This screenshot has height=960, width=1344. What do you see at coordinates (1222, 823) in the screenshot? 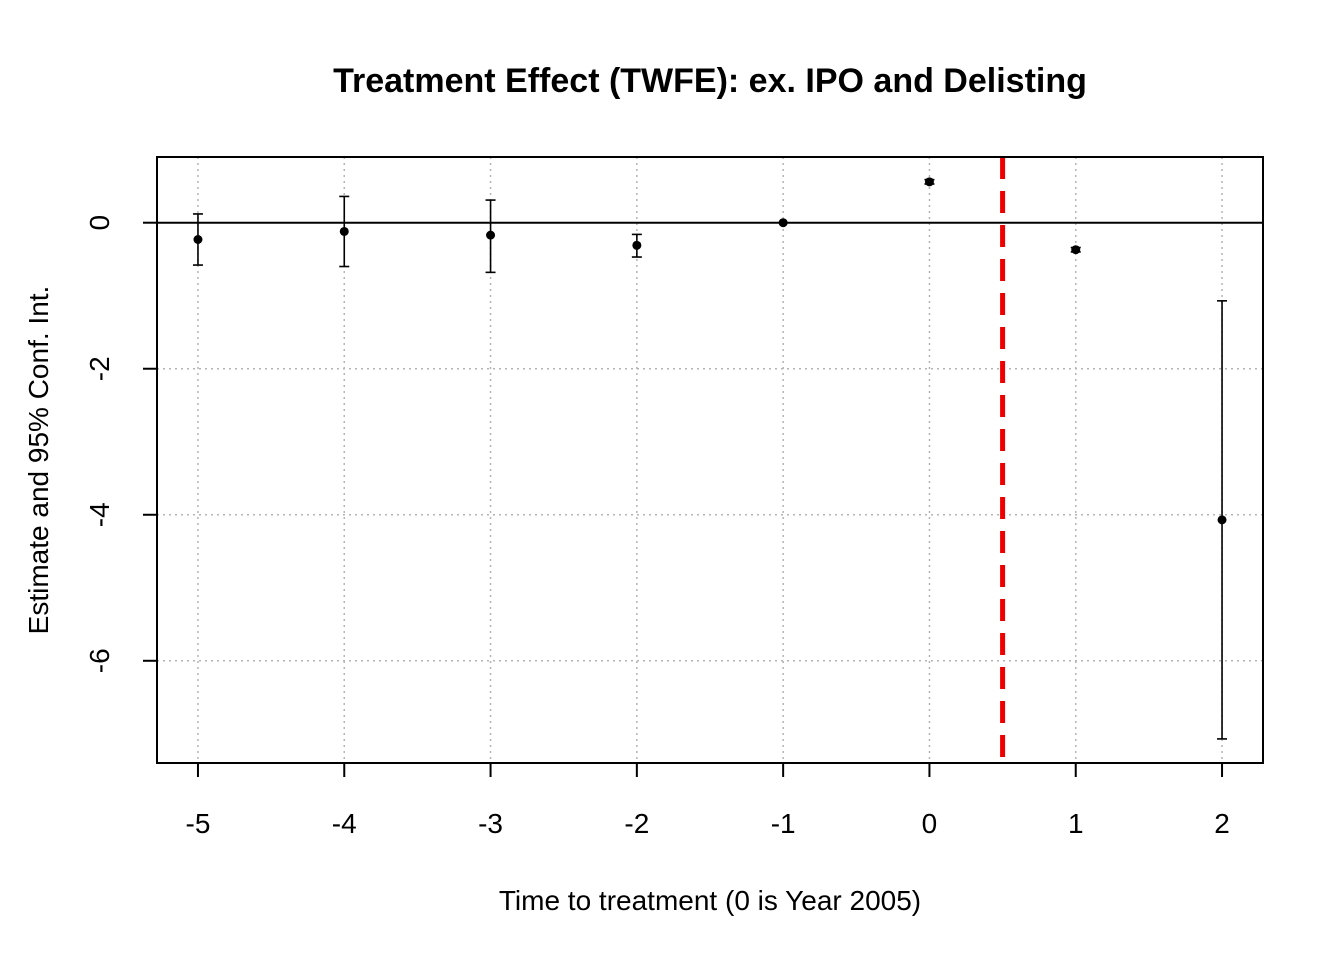
I see `x-tick-label: 2` at bounding box center [1222, 823].